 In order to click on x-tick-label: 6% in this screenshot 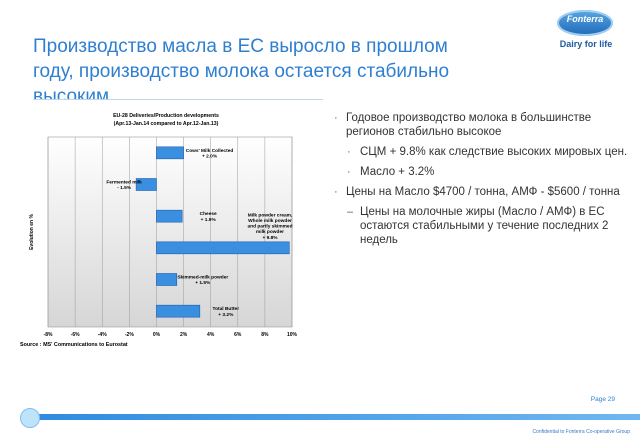, I will do `click(238, 335)`.